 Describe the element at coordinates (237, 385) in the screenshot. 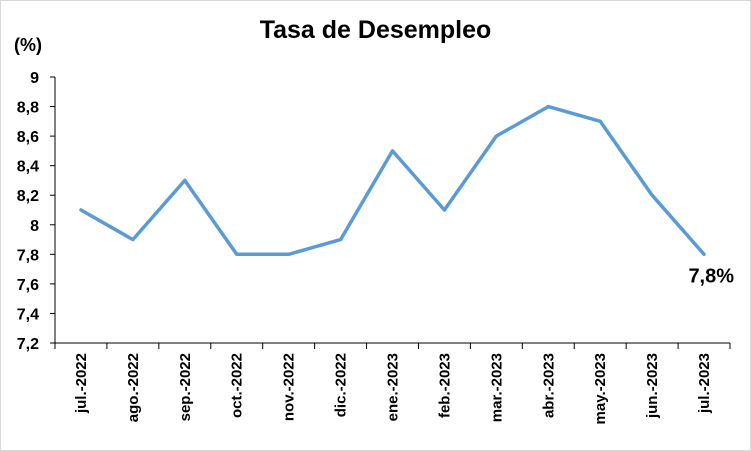

I see `x-tick-label: oct.-2022` at that location.